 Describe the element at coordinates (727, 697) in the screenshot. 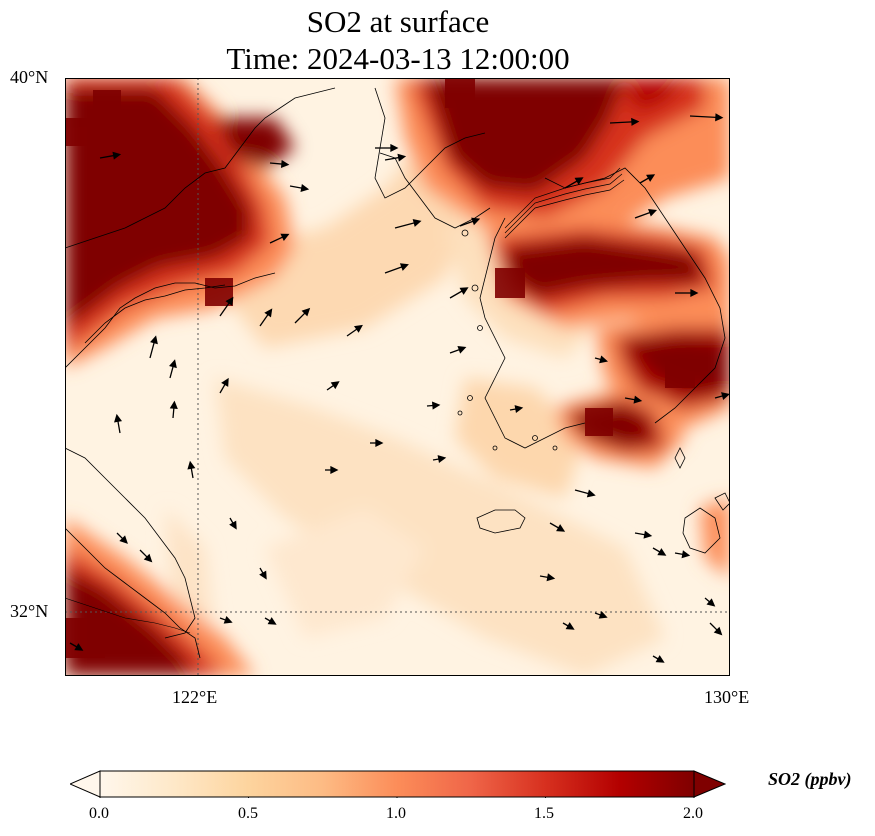

I see `lon-label-130e: 130°E` at that location.